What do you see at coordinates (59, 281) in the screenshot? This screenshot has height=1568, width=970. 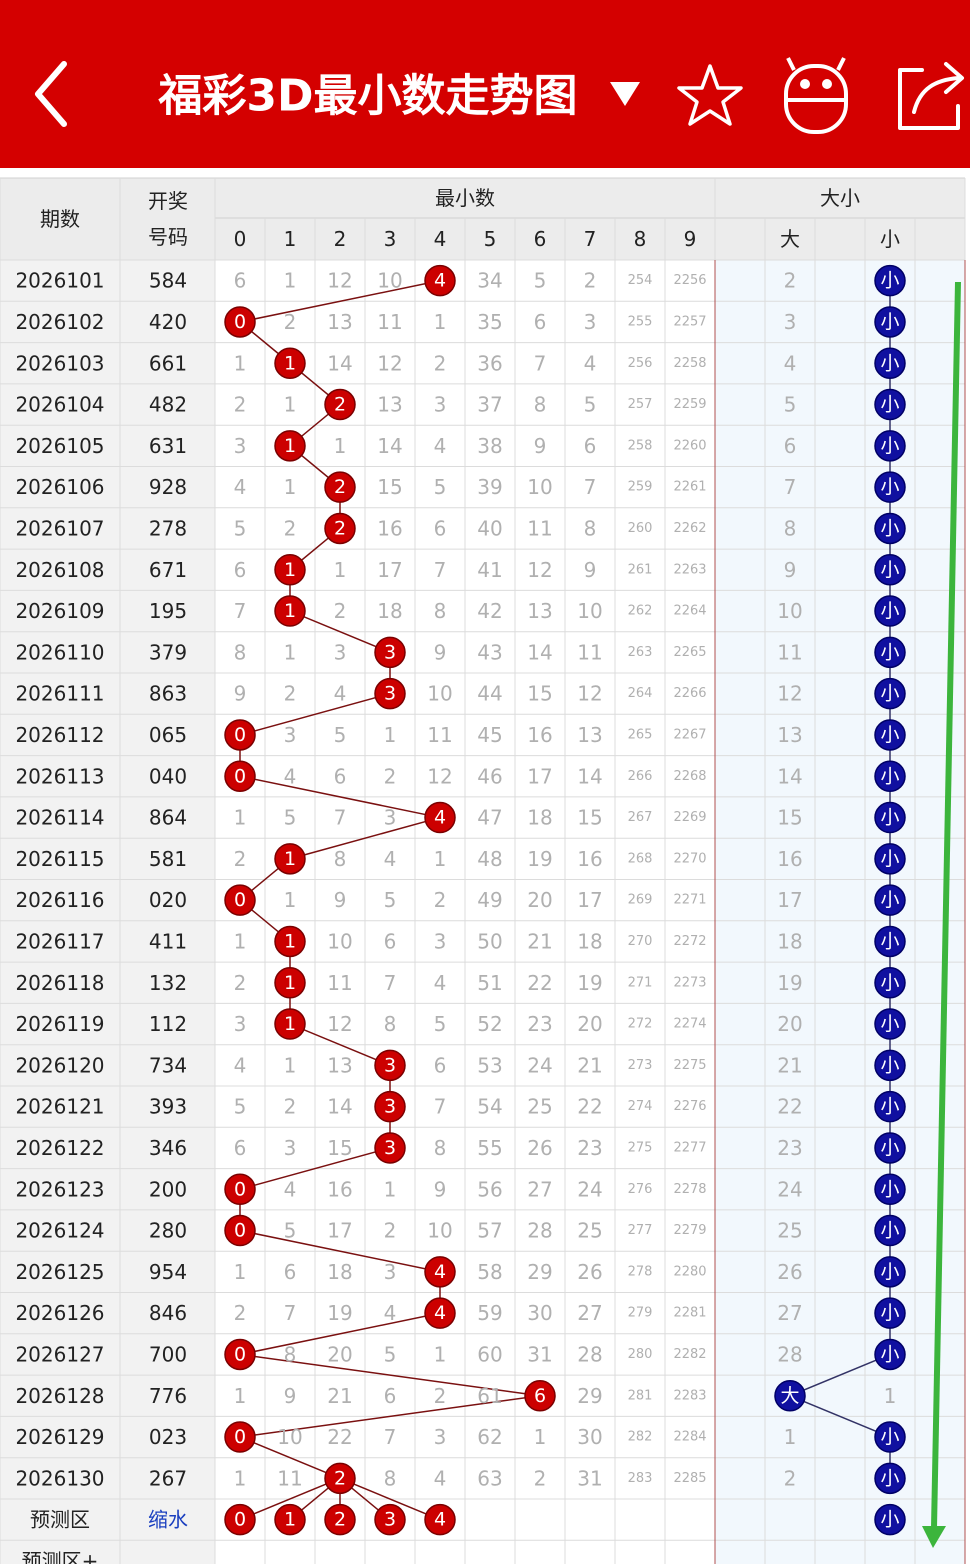 I see `period-cell: 2026101` at bounding box center [59, 281].